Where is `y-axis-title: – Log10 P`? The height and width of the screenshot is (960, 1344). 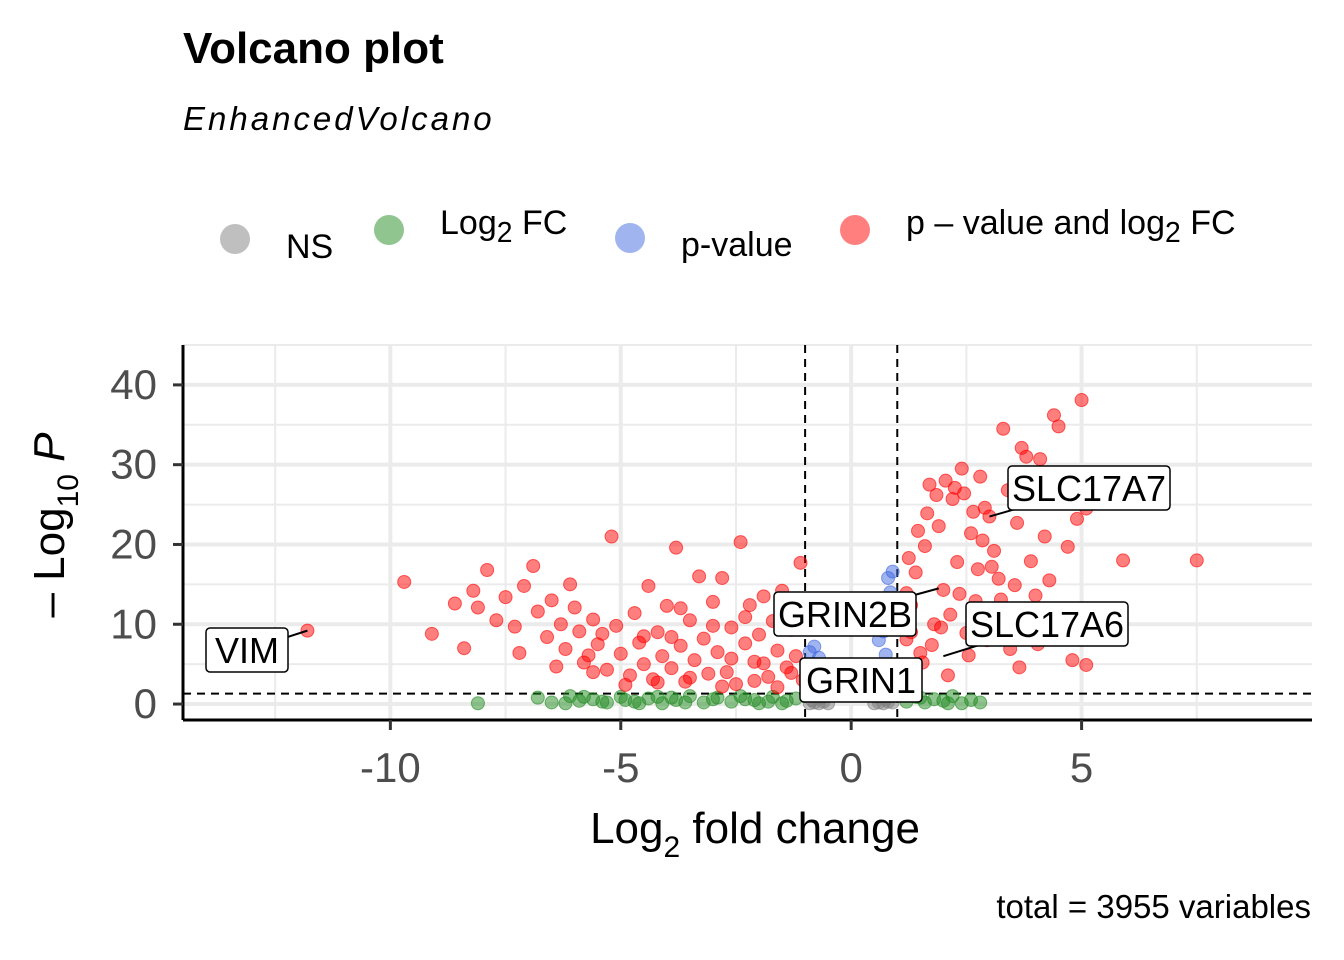 y-axis-title: – Log10 P is located at coordinates (55, 525).